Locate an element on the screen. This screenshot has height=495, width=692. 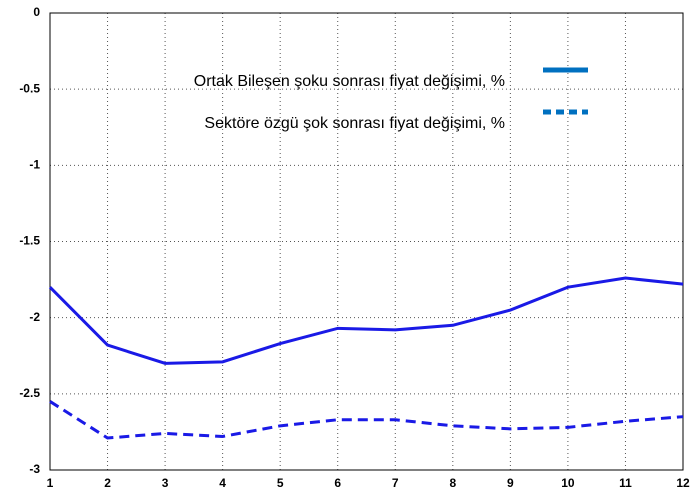
x-tick-label: 9 is located at coordinates (510, 483).